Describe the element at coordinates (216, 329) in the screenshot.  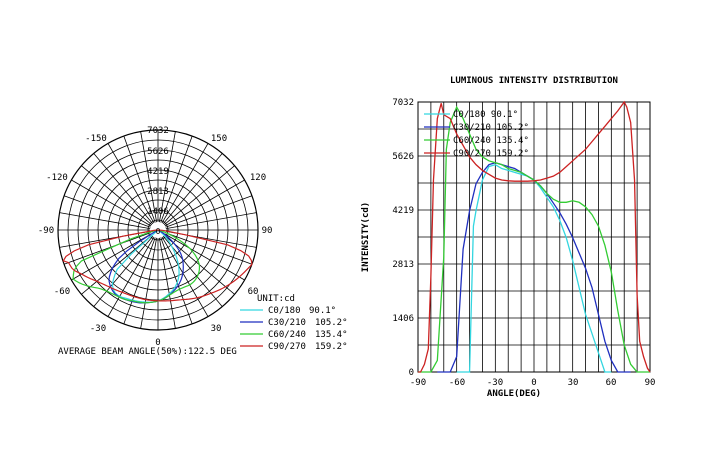
I see `polar-angle-label-30: 30` at that location.